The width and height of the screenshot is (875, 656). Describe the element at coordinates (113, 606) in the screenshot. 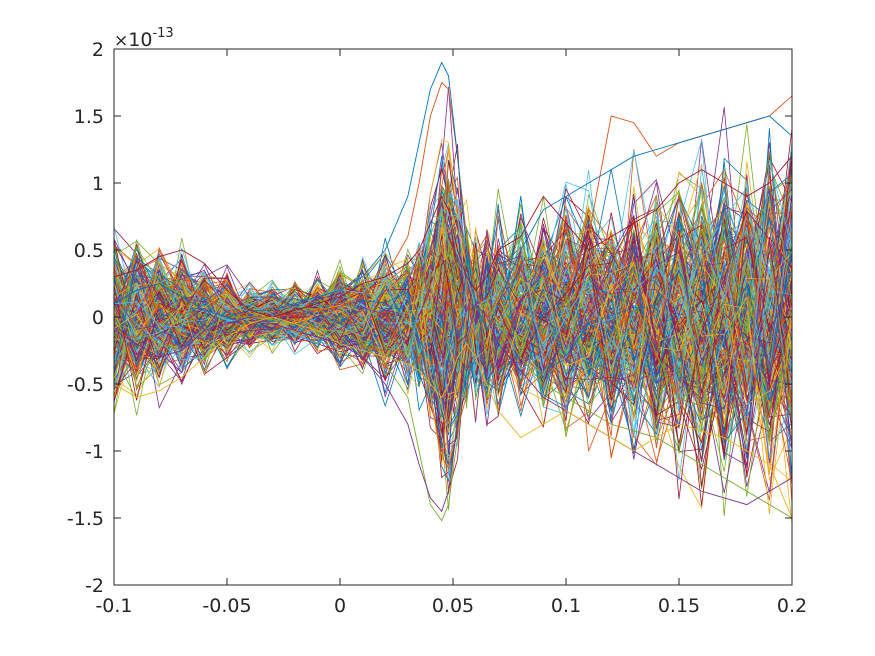

I see `x-tick-label: -0.1` at that location.